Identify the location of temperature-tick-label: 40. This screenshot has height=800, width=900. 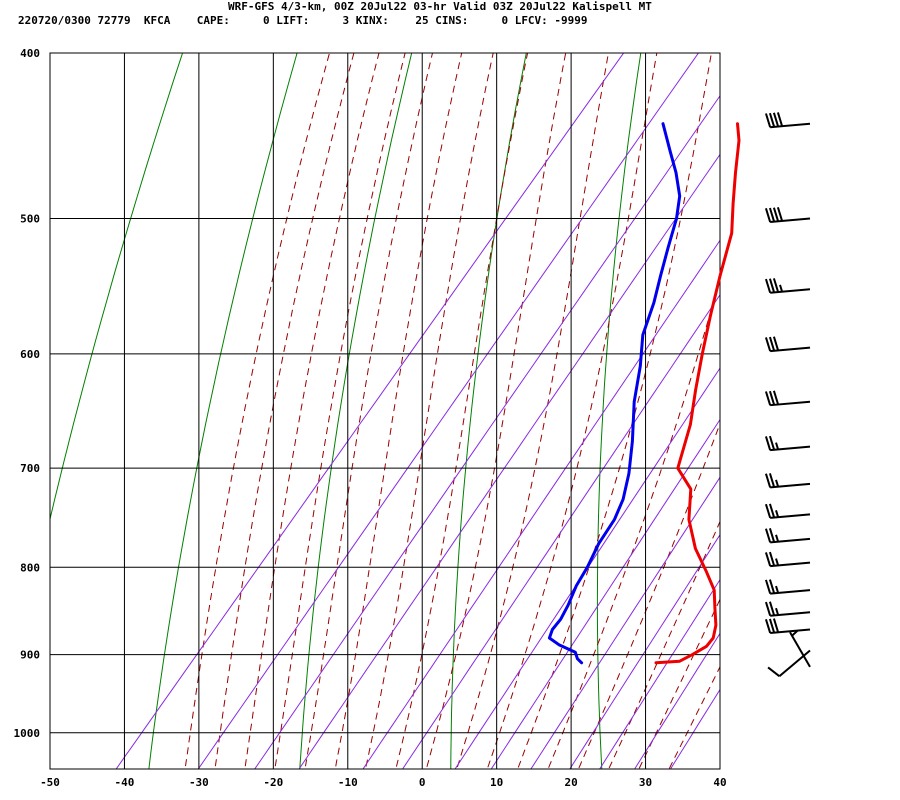
(719, 782).